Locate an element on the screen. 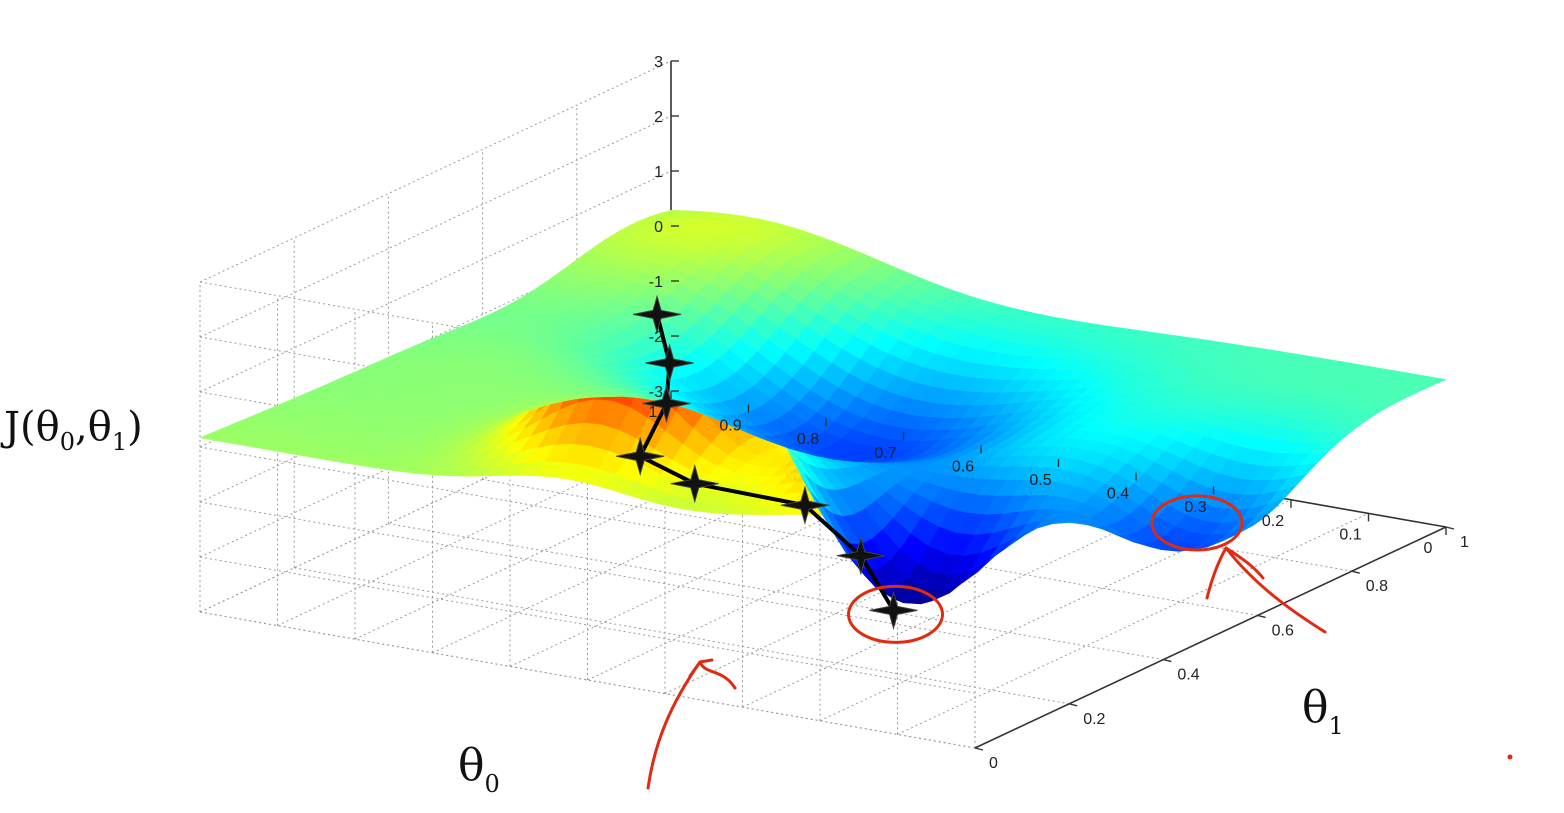  x-tick-label: 0.2 is located at coordinates (1273, 521).